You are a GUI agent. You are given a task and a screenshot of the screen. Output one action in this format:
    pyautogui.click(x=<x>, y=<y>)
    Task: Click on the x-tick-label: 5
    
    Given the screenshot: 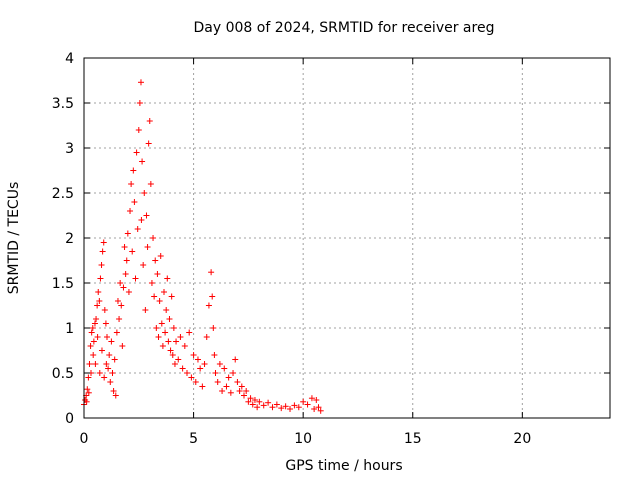 What is the action you would take?
    pyautogui.click(x=193, y=439)
    